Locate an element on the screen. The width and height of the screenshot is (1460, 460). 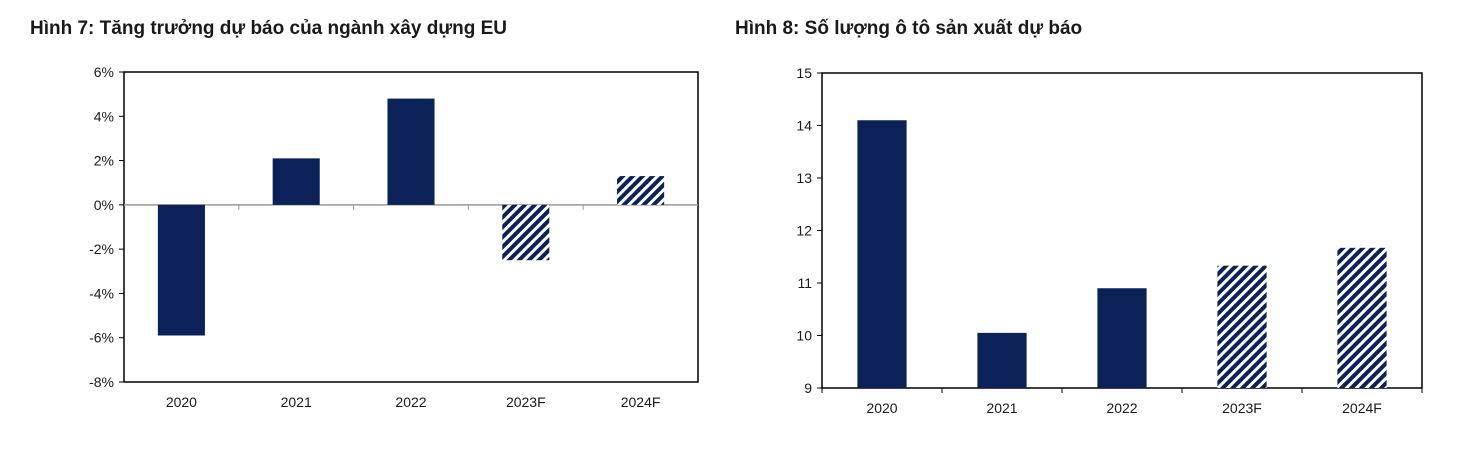
fig7-bar-2024f is located at coordinates (641, 190).